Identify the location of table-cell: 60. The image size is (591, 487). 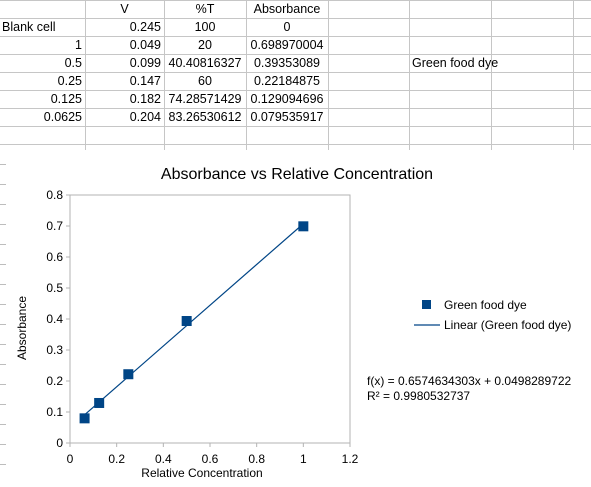
(205, 81).